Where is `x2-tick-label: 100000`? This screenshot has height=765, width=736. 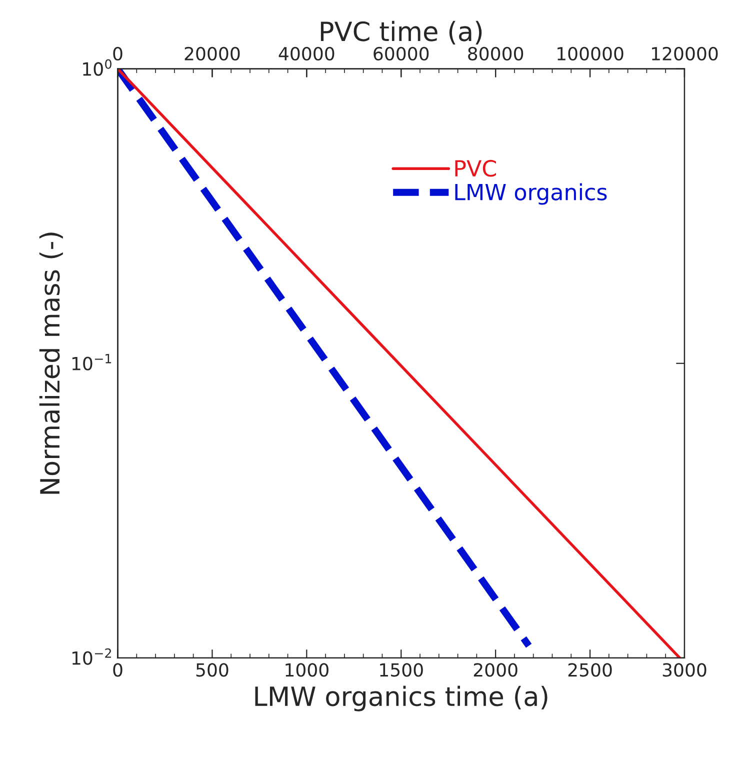 x2-tick-label: 100000 is located at coordinates (591, 53).